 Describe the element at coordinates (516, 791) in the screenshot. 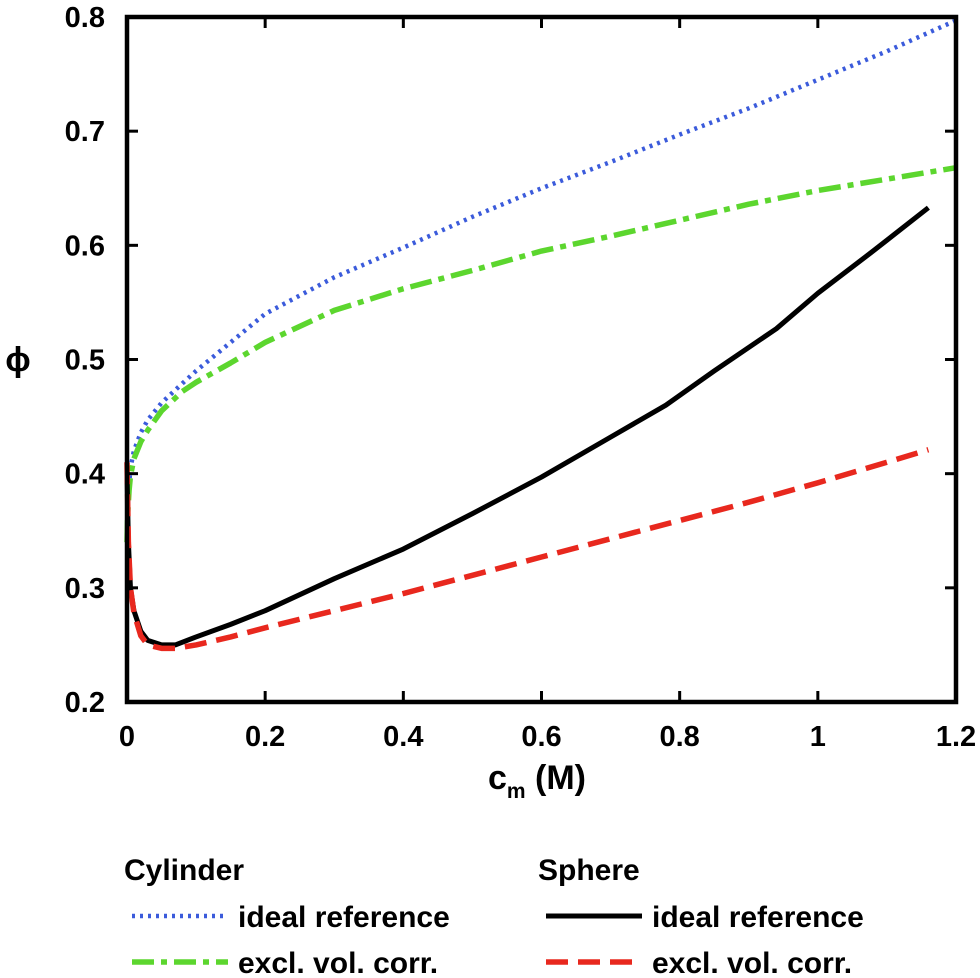

I see `x-axis-label-subscript: m` at that location.